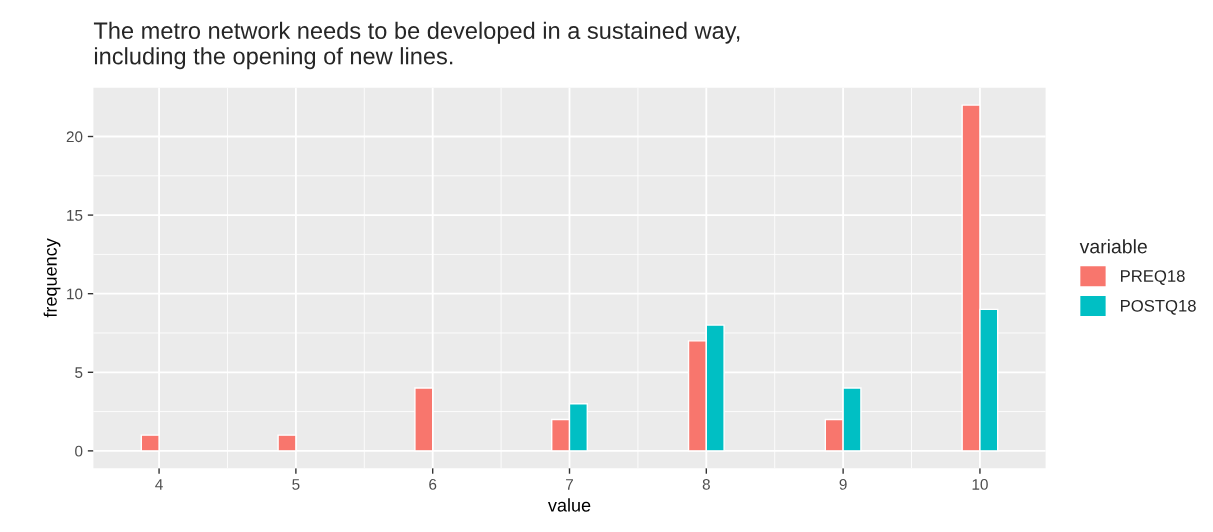 The image size is (1213, 532). Describe the element at coordinates (52, 278) in the screenshot. I see `y-axis-title: frequency` at that location.